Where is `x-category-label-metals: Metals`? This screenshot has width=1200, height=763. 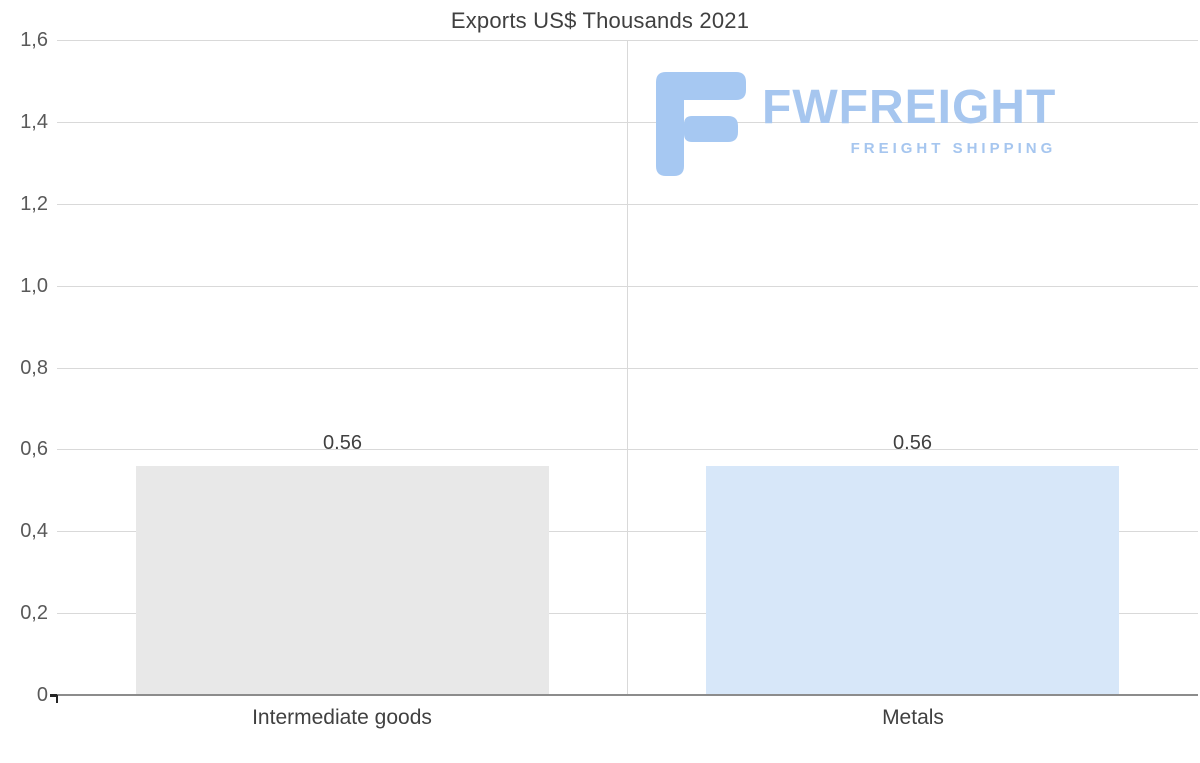
x-category-label-metals: Metals is located at coordinates (913, 717).